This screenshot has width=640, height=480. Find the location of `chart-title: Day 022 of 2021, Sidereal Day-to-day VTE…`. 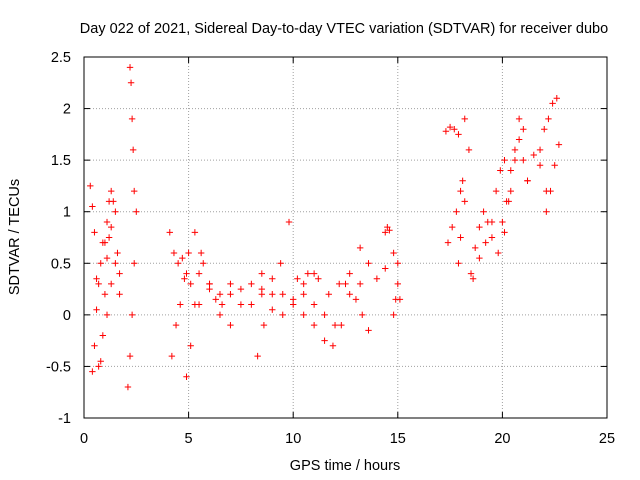

chart-title: Day 022 of 2021, Sidereal Day-to-day VTE… is located at coordinates (344, 29).